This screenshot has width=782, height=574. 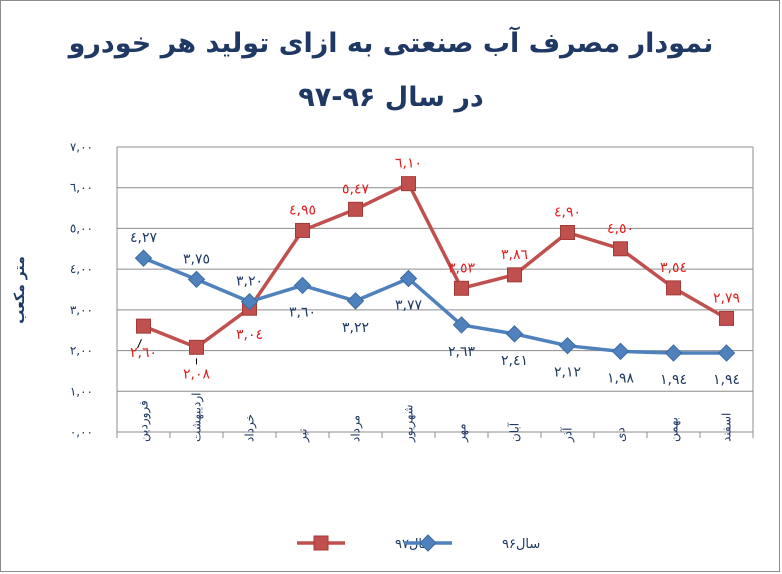 What do you see at coordinates (567, 373) in the screenshot?
I see `data-label-96: ٢,١٢` at bounding box center [567, 373].